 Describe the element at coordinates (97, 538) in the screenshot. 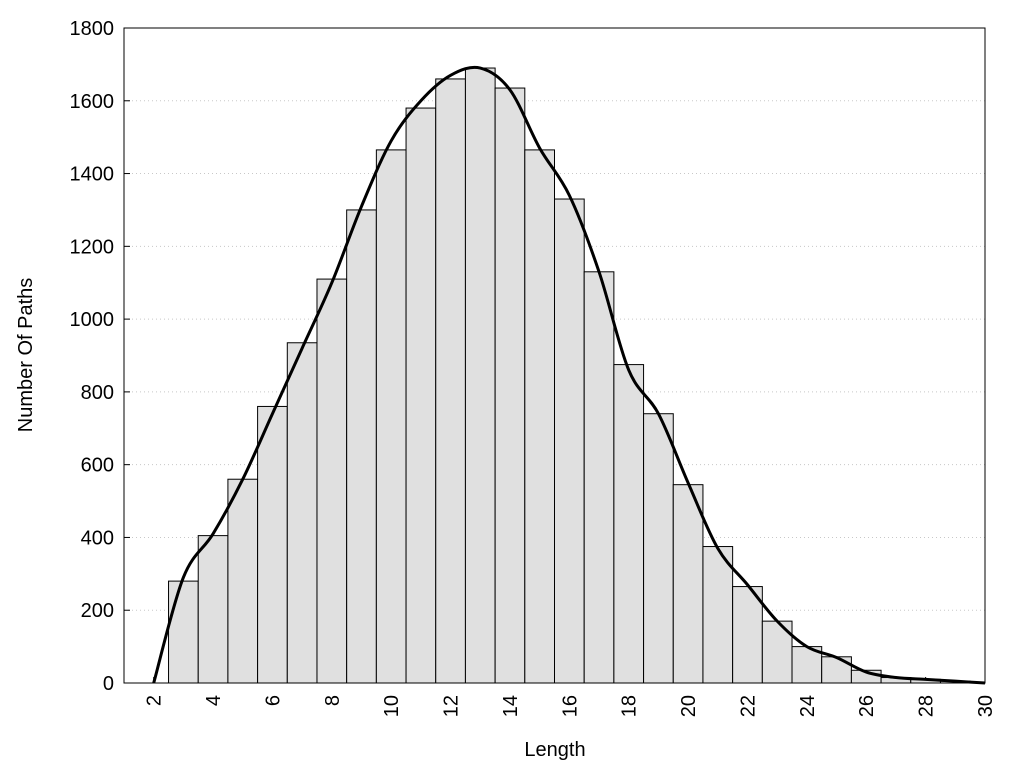

I see `y-tick-label: 400` at that location.